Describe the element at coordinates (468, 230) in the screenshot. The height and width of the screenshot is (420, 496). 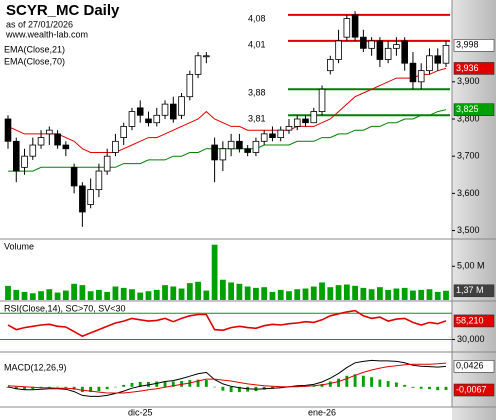
I see `y-tick-label: 3,500` at that location.